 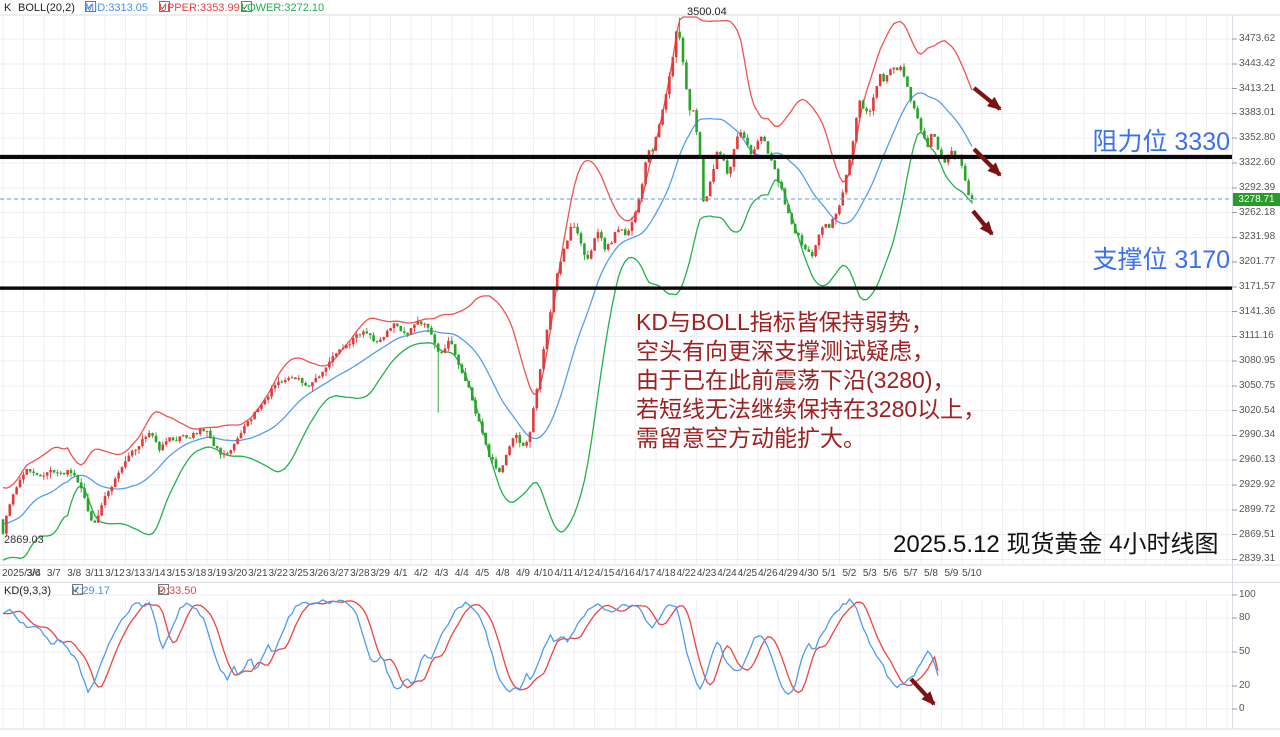 I want to click on x-axis-label: 2025/3/4, so click(x=21, y=573).